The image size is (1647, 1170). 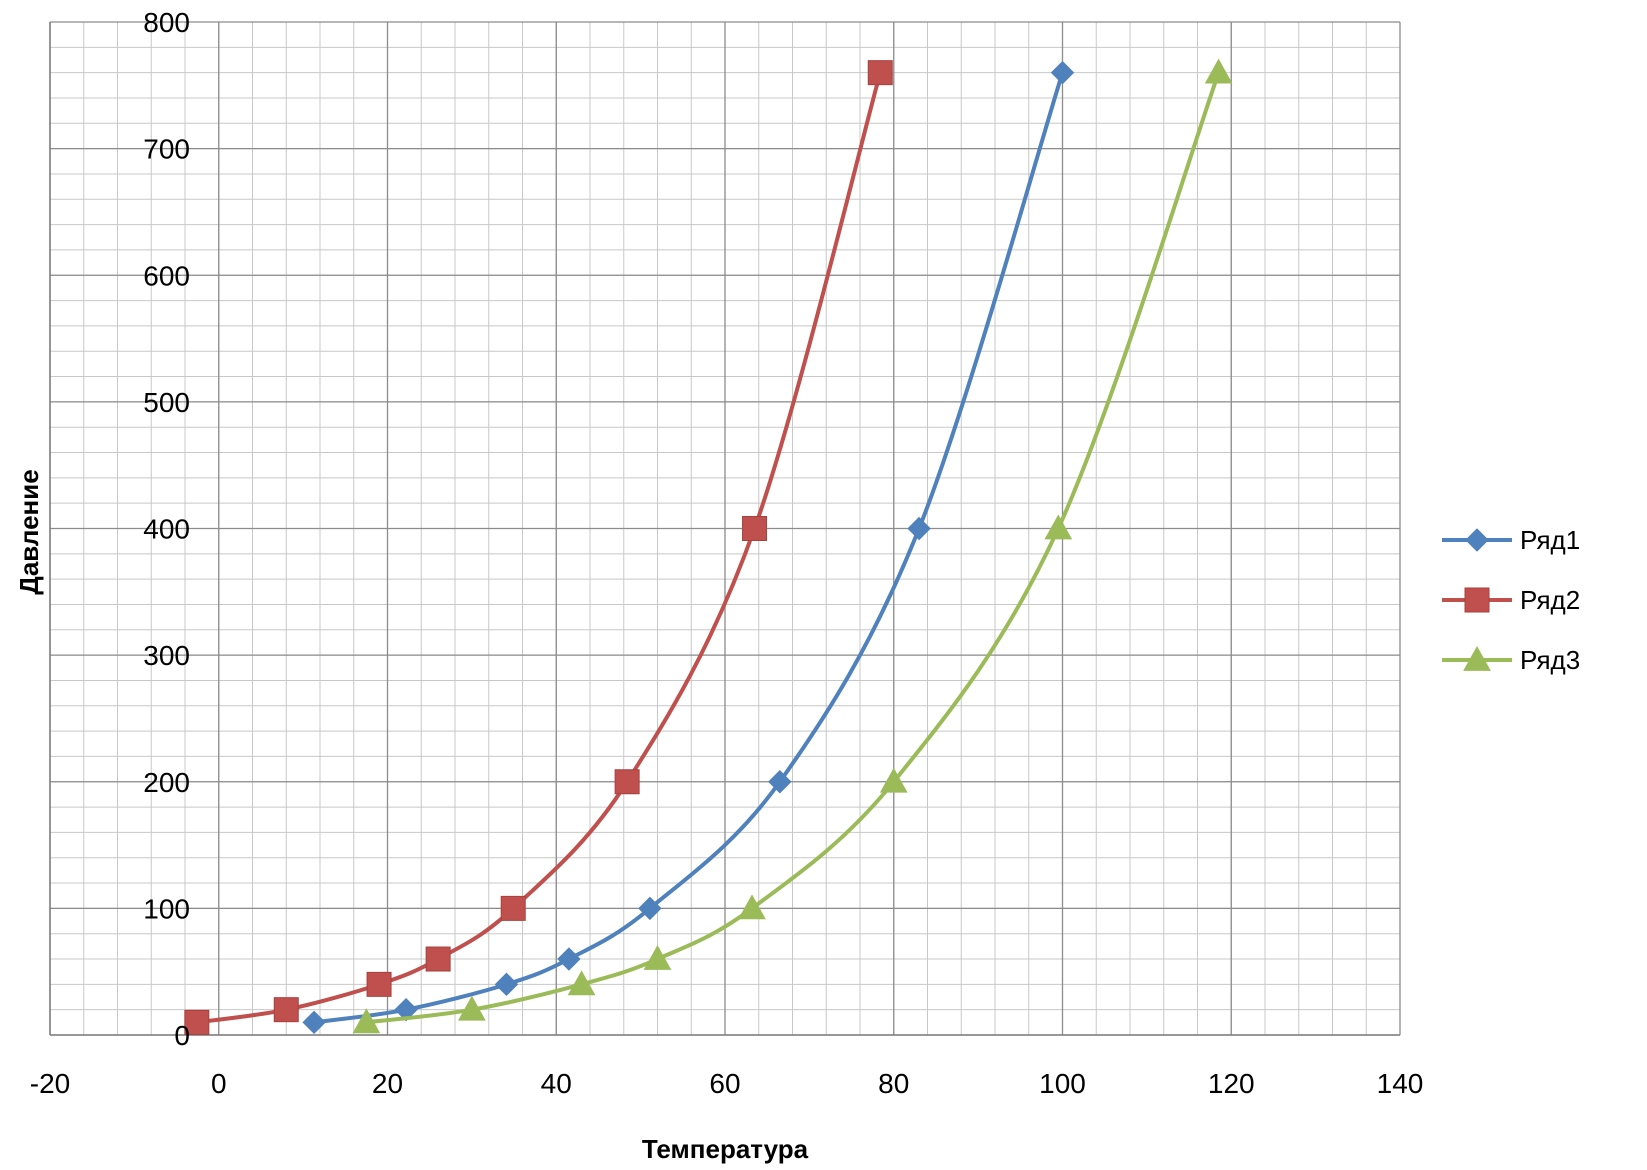 I want to click on legend-label: Ряд3, so click(x=1550, y=660).